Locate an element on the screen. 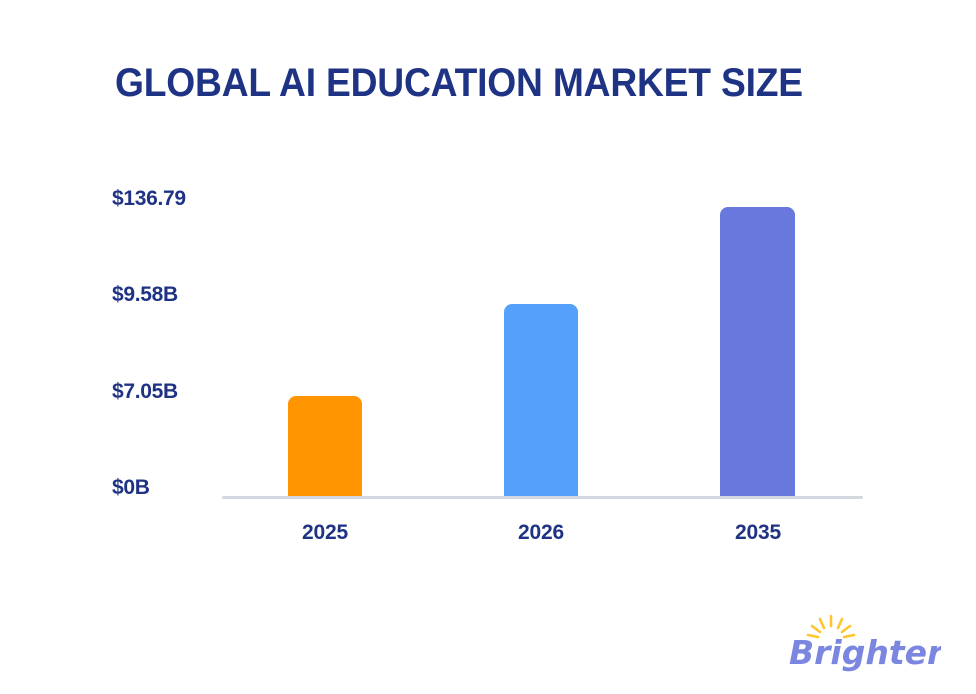 The width and height of the screenshot is (976, 694). y-axis-tick-label: $136.79 is located at coordinates (149, 198).